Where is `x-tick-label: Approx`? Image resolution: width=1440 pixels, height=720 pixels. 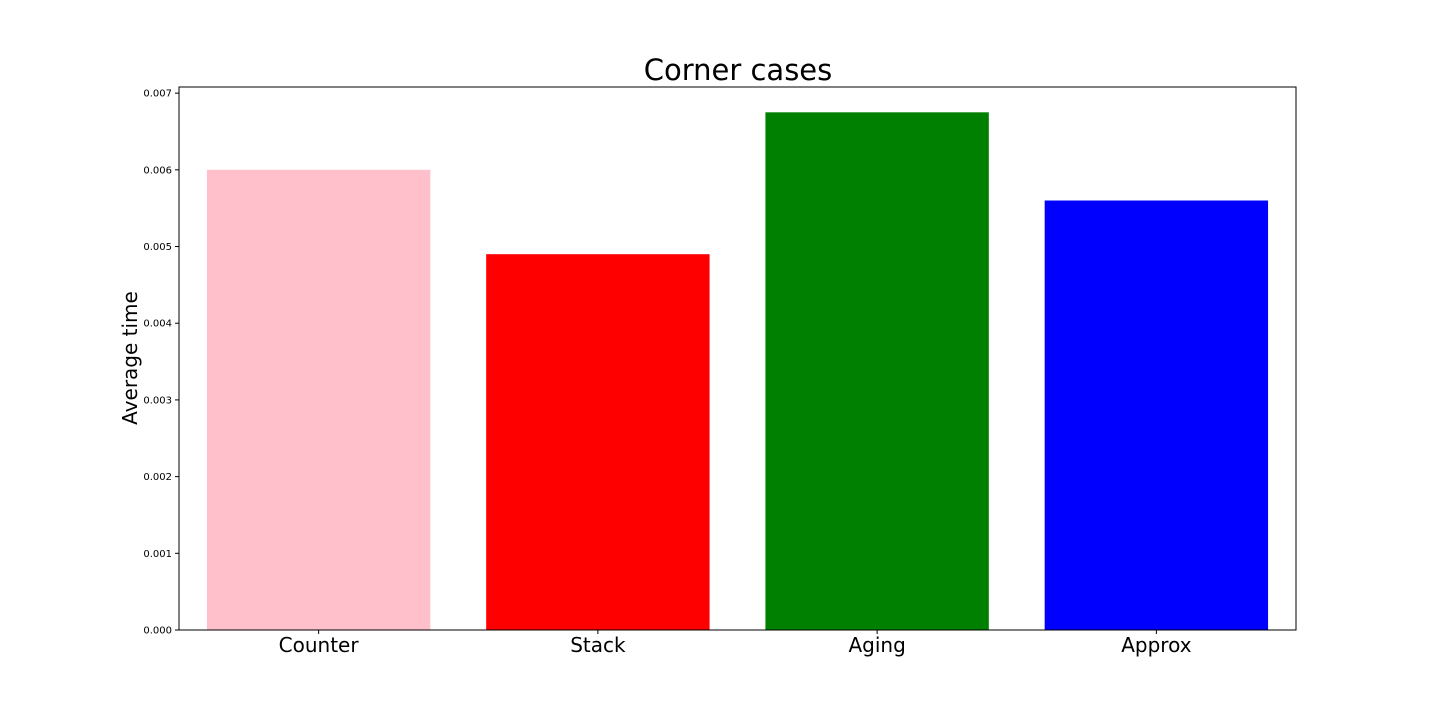
x-tick-label: Approx is located at coordinates (1156, 645).